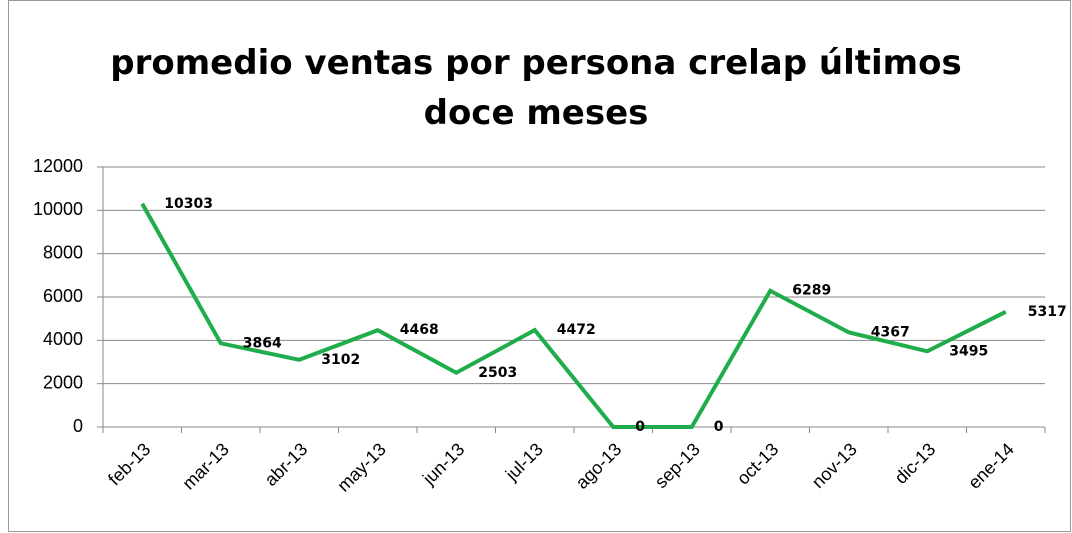 This screenshot has width=1072, height=533. I want to click on x-tick-label: jul-13, so click(524, 462).